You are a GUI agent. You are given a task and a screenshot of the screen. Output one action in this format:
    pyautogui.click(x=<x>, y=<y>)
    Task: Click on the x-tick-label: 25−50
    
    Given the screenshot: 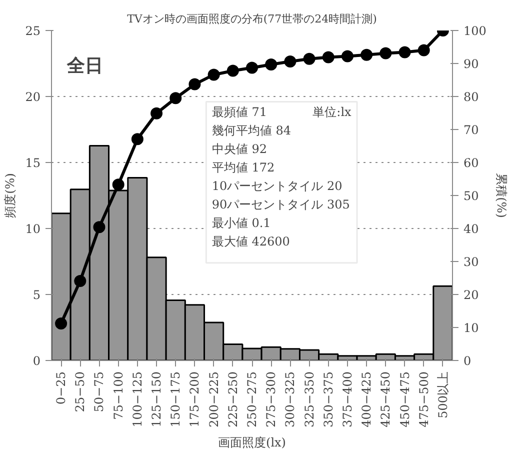 What is the action you would take?
    pyautogui.click(x=80, y=392)
    